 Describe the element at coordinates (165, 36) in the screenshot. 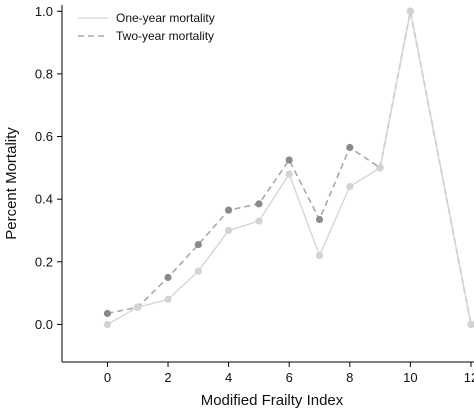

I see `legend-label-two-year: Two-year mortality` at that location.